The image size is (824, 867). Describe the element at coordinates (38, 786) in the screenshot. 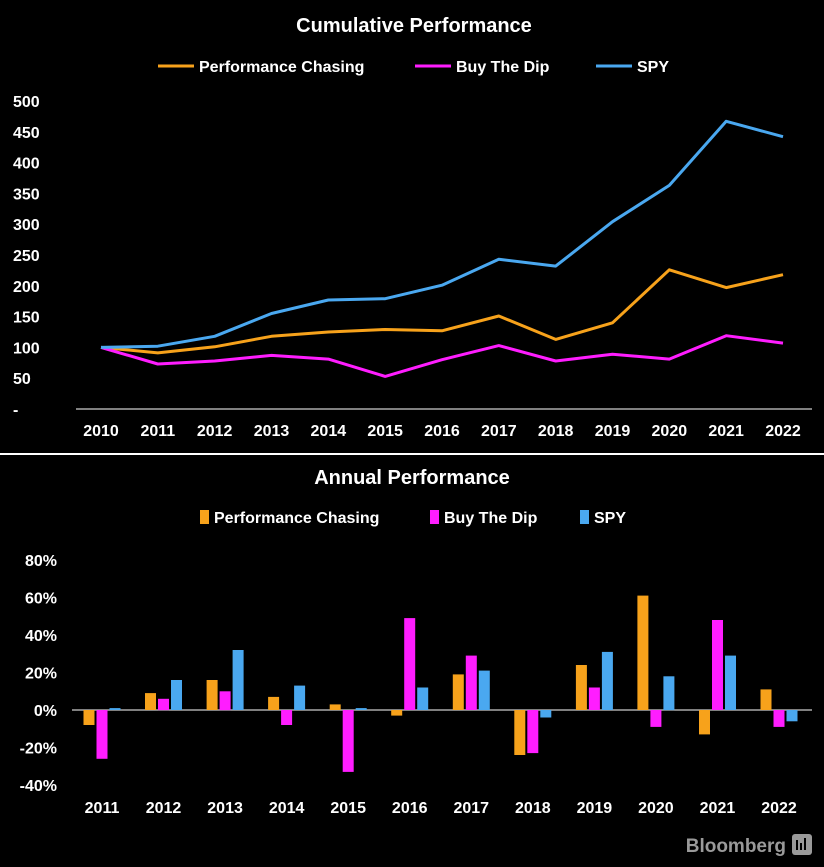

I see `y-tick-label: -40%` at that location.